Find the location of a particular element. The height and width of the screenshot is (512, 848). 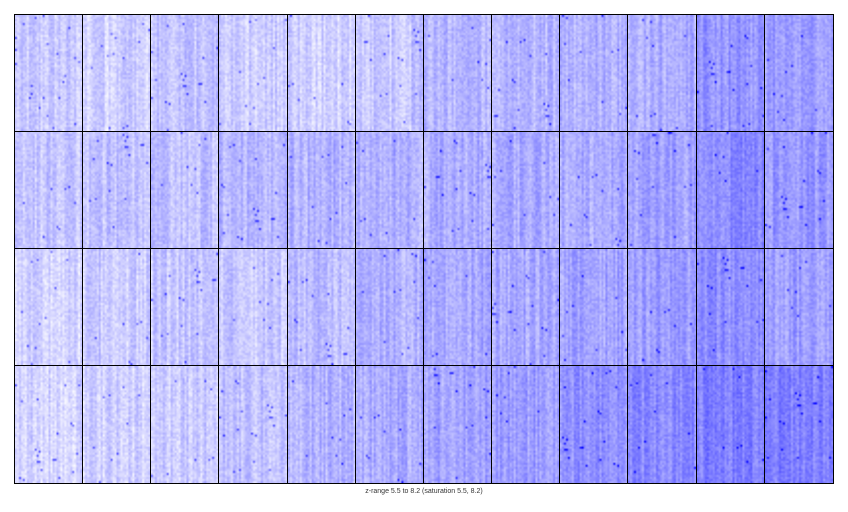

heatmap-panel-r1-c3 is located at coordinates (185, 73).